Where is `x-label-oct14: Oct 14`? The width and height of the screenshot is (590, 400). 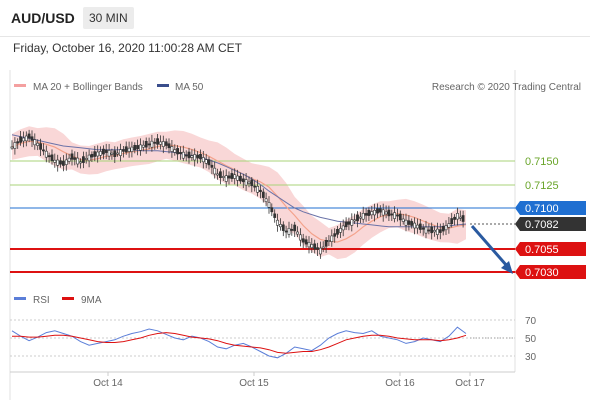
x-label-oct14: Oct 14 is located at coordinates (108, 383).